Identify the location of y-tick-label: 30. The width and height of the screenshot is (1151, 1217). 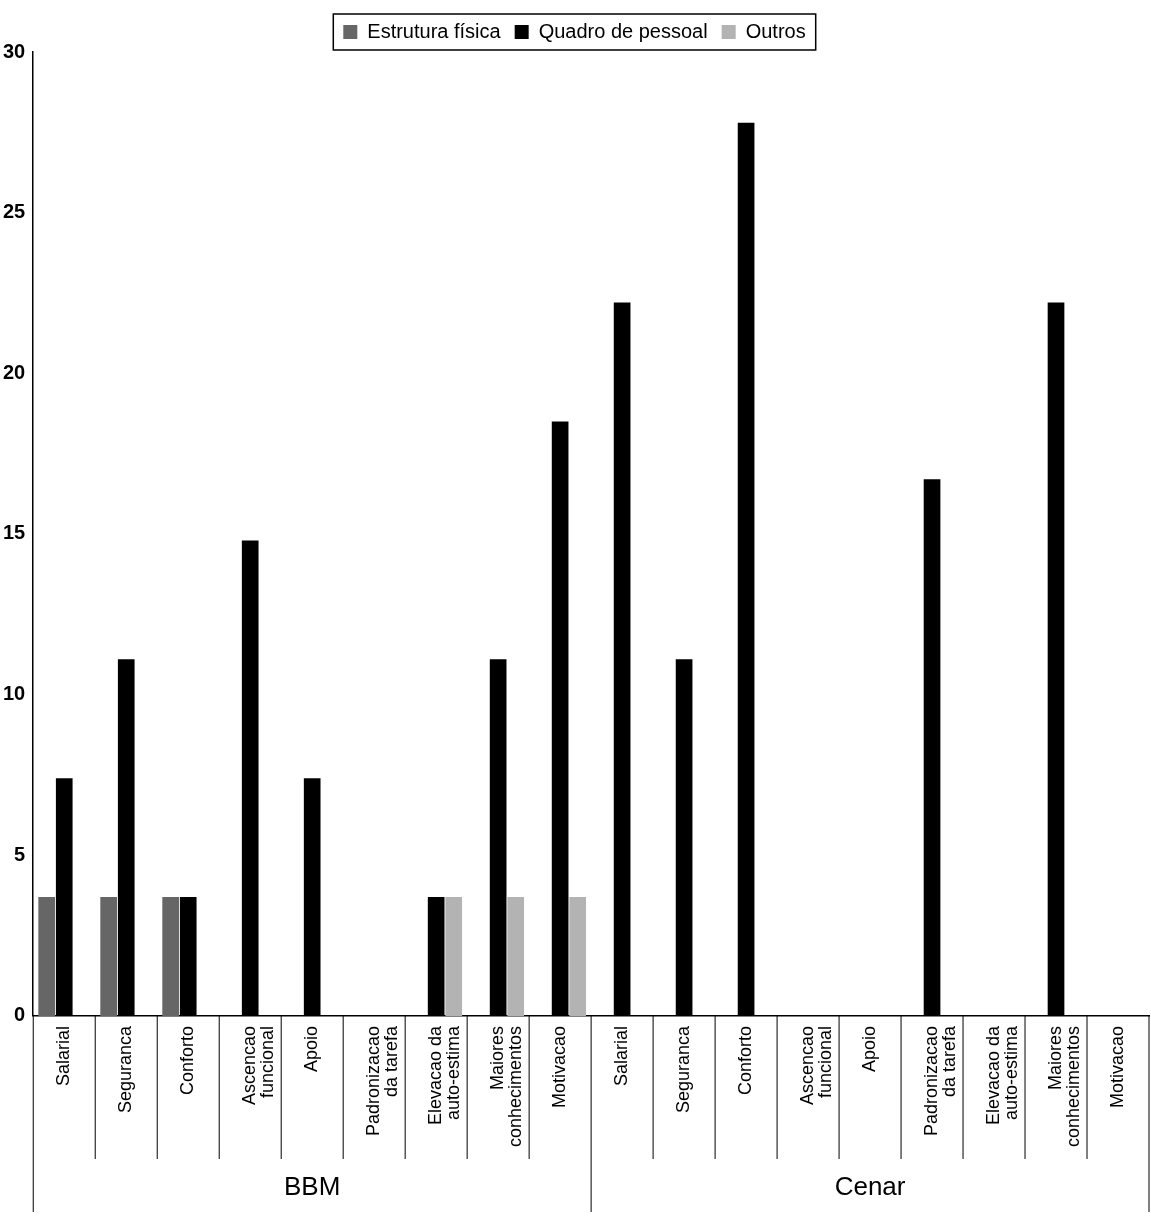
(14, 50).